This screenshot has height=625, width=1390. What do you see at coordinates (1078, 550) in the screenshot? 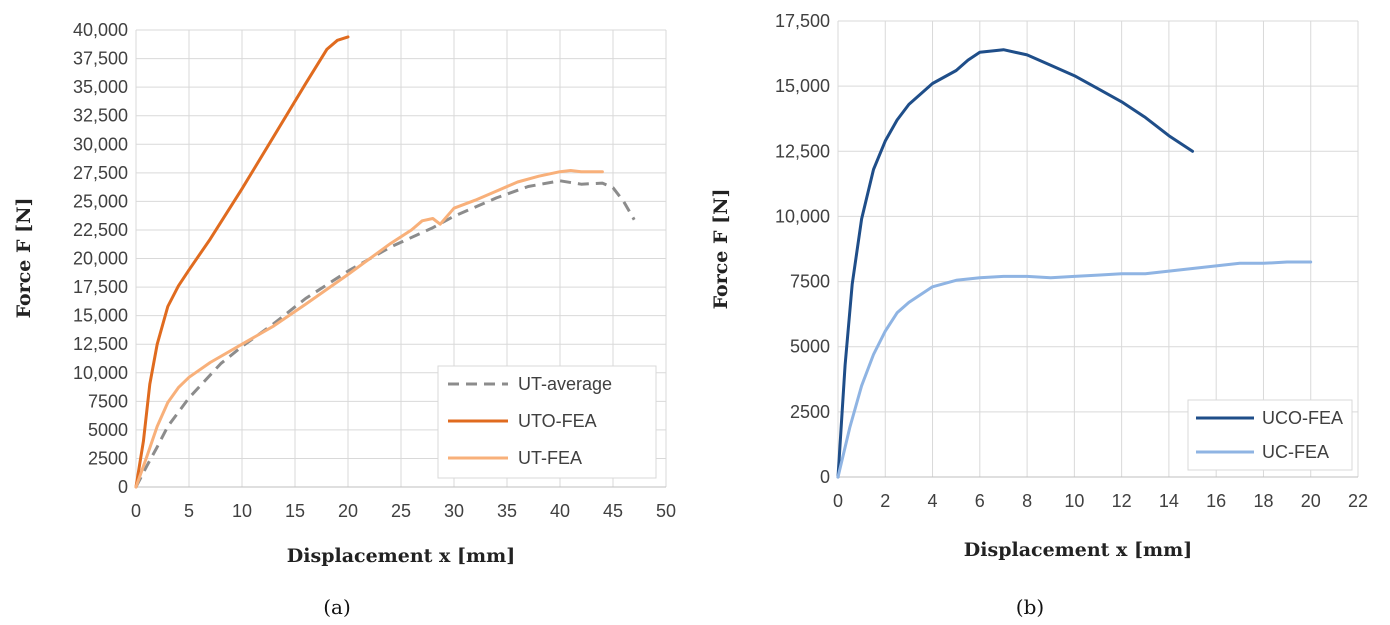
I see `x-axis-label-b: Displacement x [mm]` at bounding box center [1078, 550].